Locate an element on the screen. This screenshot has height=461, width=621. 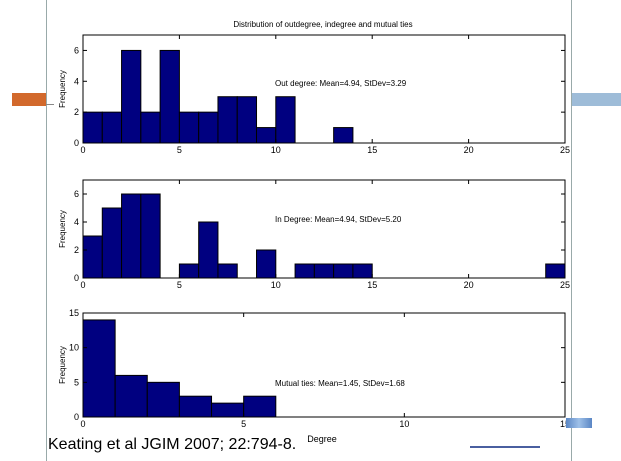
y-tick-label: 10 is located at coordinates (74, 348).